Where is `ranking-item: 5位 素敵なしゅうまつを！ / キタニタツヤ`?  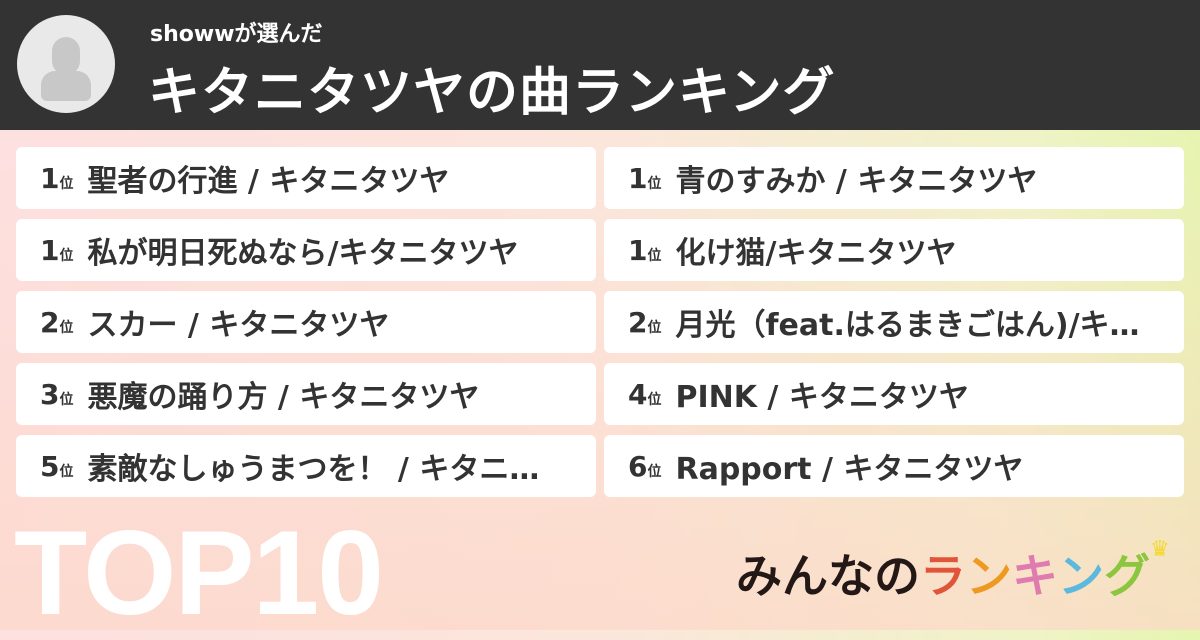 ranking-item: 5位 素敵なしゅうまつを！ / キタニタツヤ is located at coordinates (306, 466).